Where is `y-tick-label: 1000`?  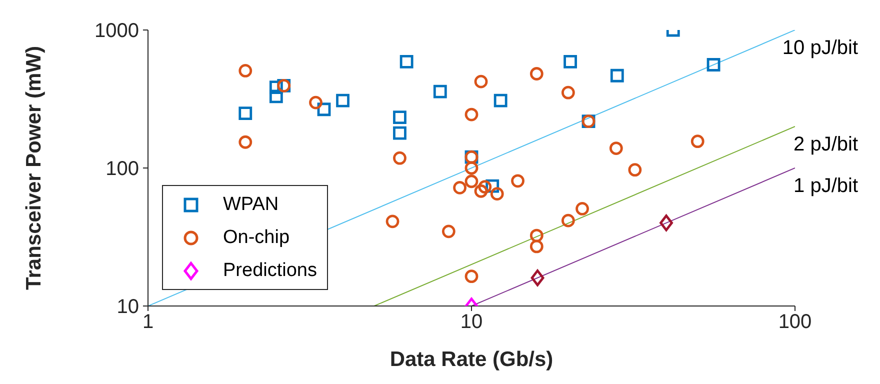 y-tick-label: 1000 is located at coordinates (116, 31).